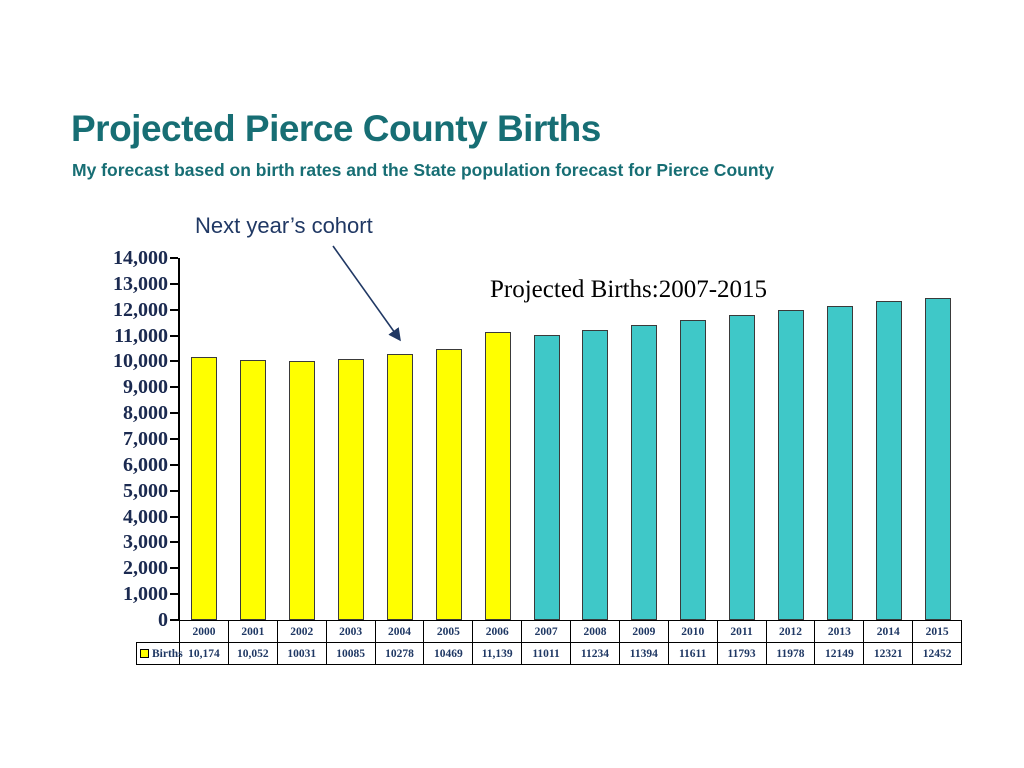  I want to click on value-cell-2009: 11394, so click(644, 653).